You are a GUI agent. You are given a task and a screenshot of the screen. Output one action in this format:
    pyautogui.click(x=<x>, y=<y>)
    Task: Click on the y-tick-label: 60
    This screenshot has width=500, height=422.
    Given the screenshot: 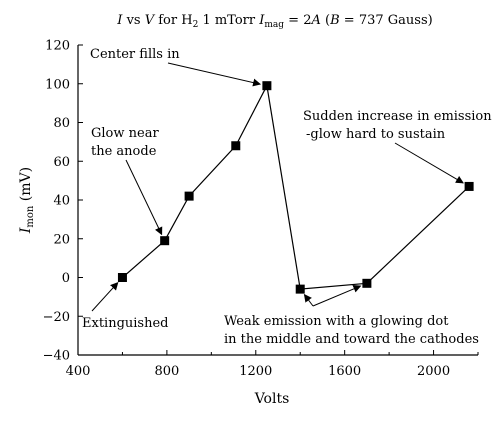 What is the action you would take?
    pyautogui.click(x=61, y=162)
    